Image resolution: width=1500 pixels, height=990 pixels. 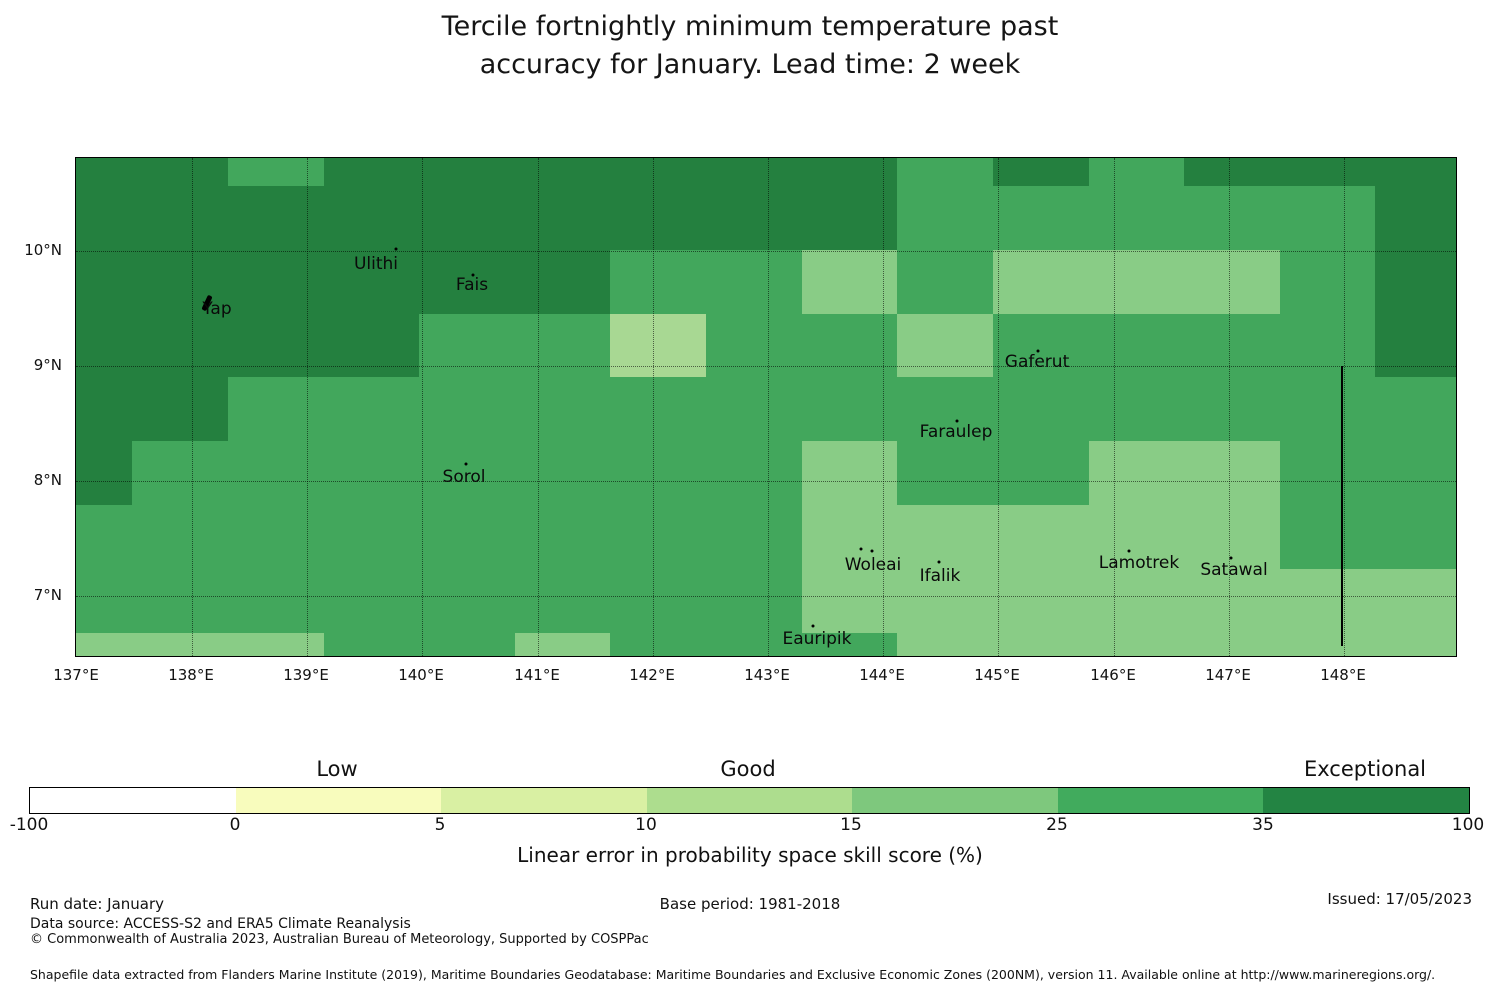 What do you see at coordinates (766, 251) in the screenshot?
I see `latitude-gridline` at bounding box center [766, 251].